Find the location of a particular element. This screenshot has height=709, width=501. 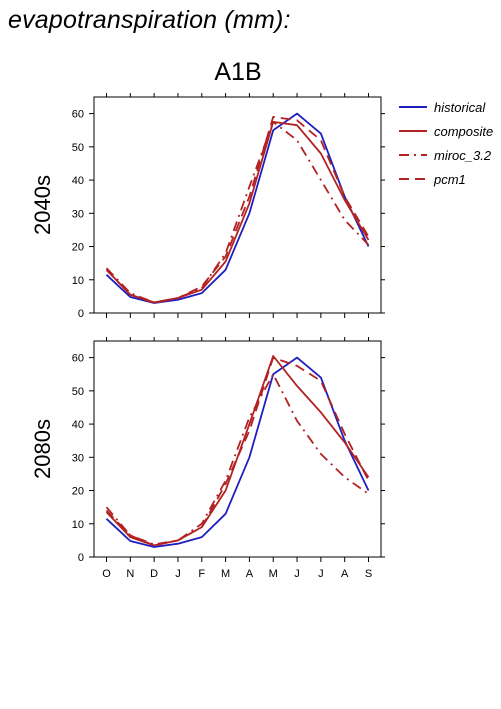

x-tick-label: D is located at coordinates (154, 574).